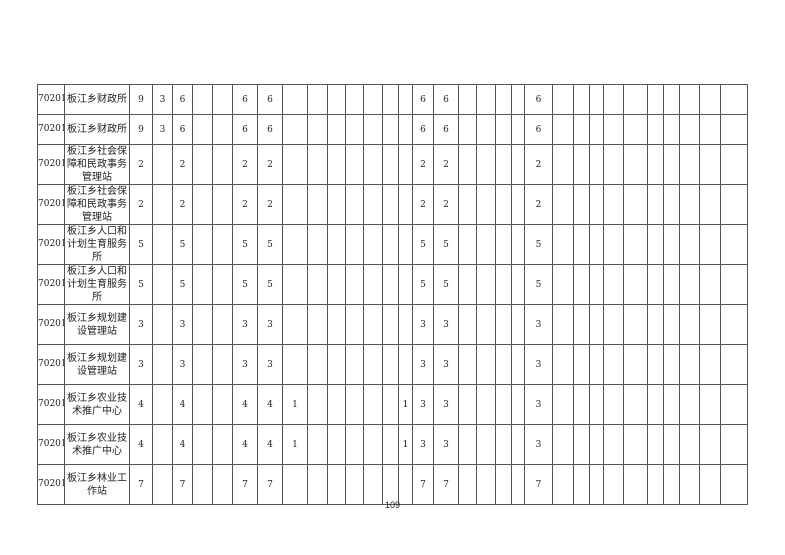 The height and width of the screenshot is (555, 785). Describe the element at coordinates (51, 364) in the screenshot. I see `unit-code: 702016005` at that location.